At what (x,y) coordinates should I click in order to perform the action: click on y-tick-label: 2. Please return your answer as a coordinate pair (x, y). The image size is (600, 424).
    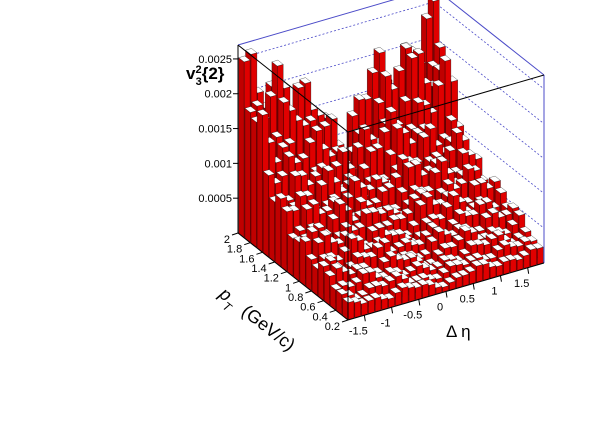
    Looking at the image, I should click on (227, 240).